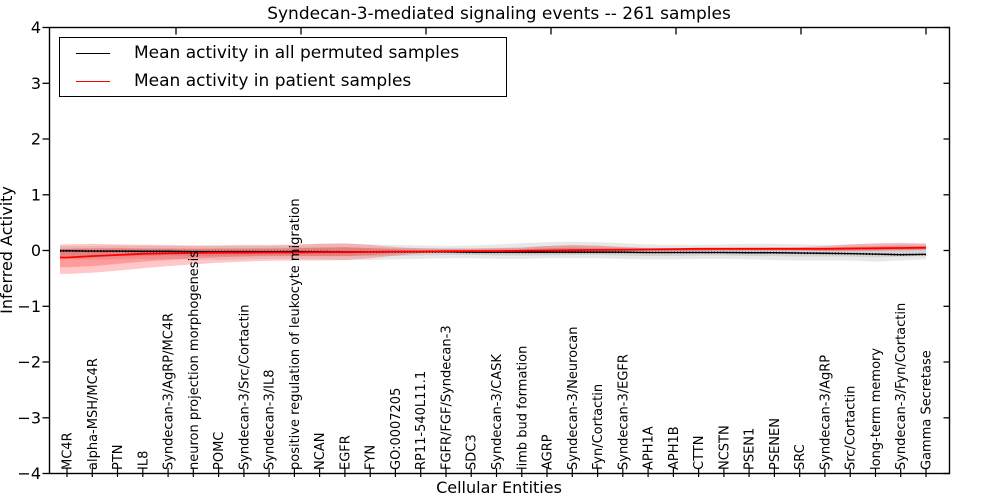 The height and width of the screenshot is (500, 1000). What do you see at coordinates (143, 460) in the screenshot?
I see `x-category-label: IL8` at bounding box center [143, 460].